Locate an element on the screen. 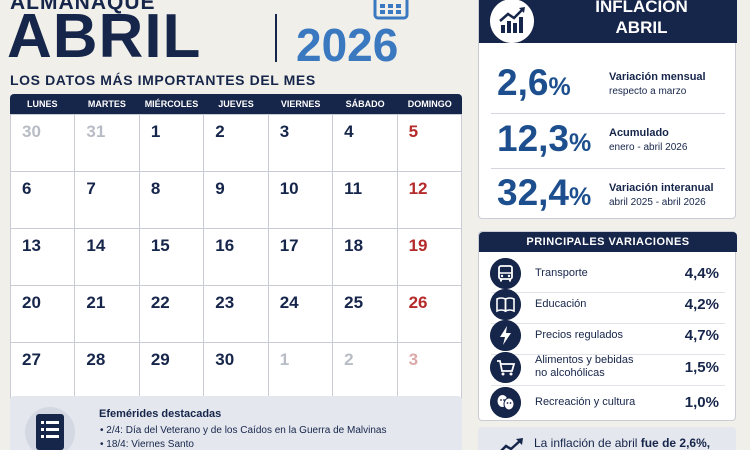 The width and height of the screenshot is (750, 450). calendar-day: 3 is located at coordinates (301, 143).